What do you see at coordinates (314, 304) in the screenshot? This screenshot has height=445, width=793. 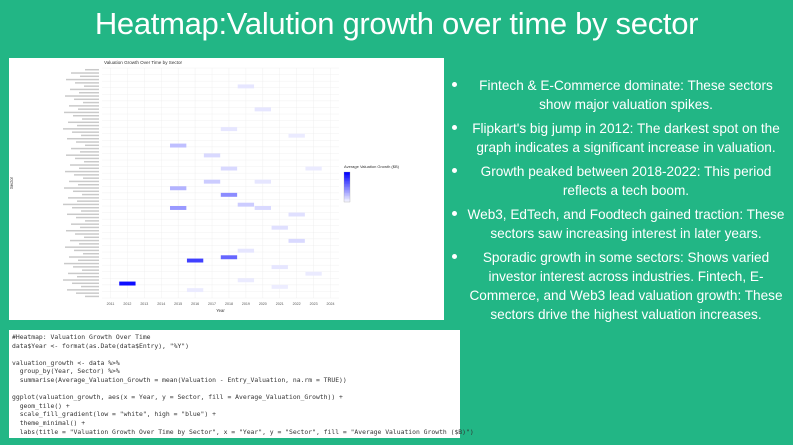 I see `x-tick-label: 2023` at bounding box center [314, 304].